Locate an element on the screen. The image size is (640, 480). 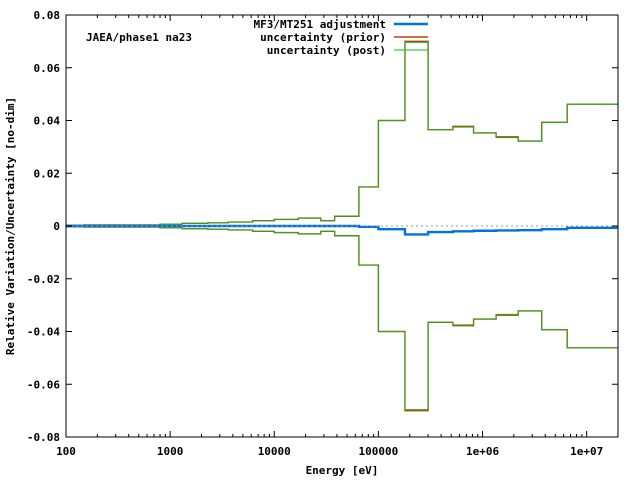
x-tick-label: 1e+06 is located at coordinates (482, 451).